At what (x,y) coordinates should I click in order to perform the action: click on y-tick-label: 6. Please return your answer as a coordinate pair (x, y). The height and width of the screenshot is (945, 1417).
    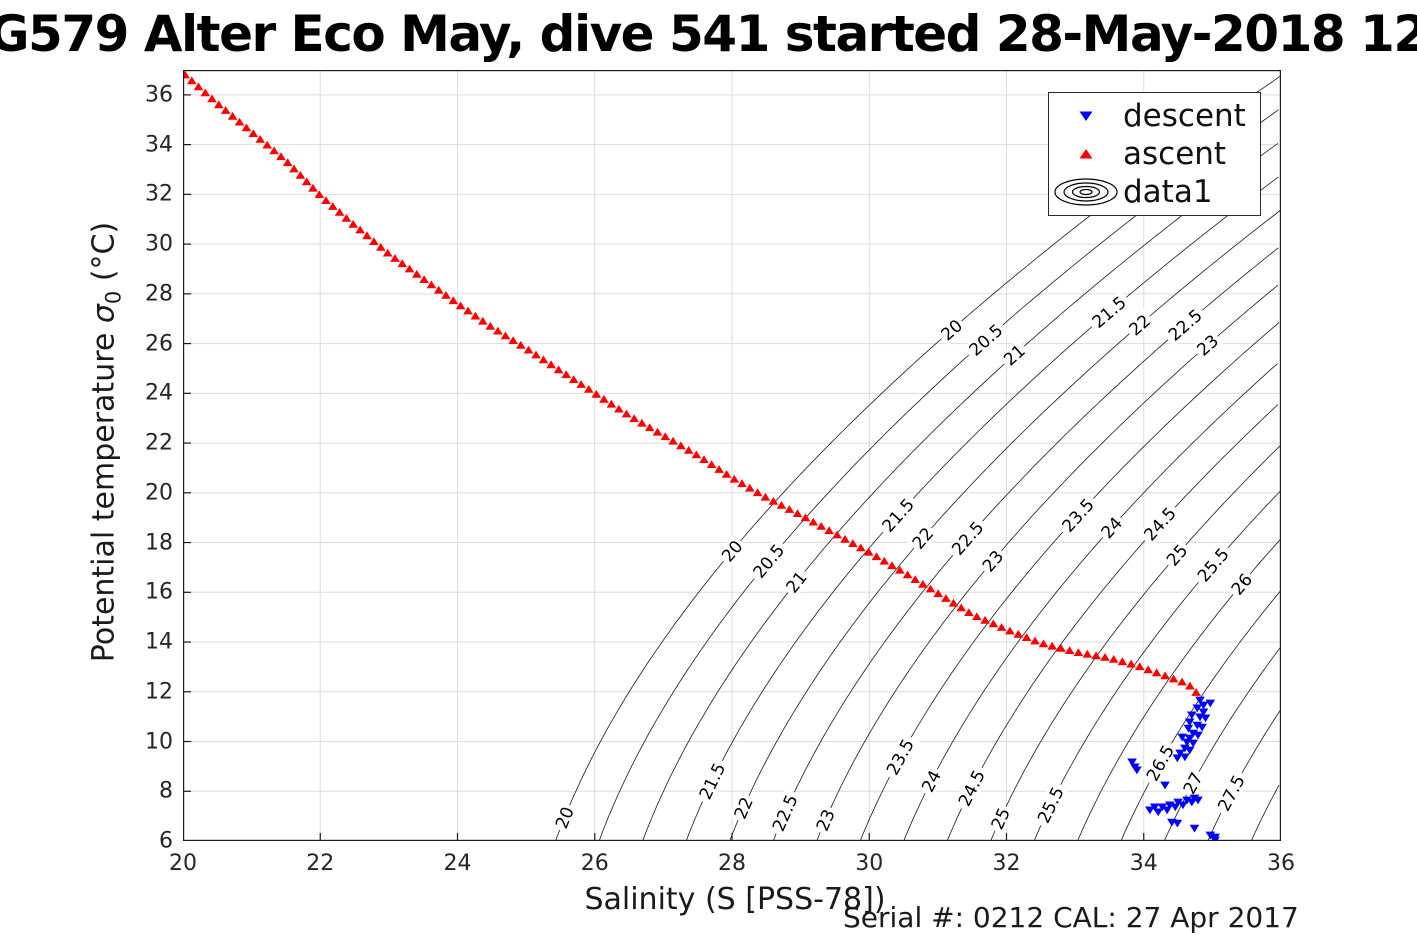
    Looking at the image, I should click on (166, 841).